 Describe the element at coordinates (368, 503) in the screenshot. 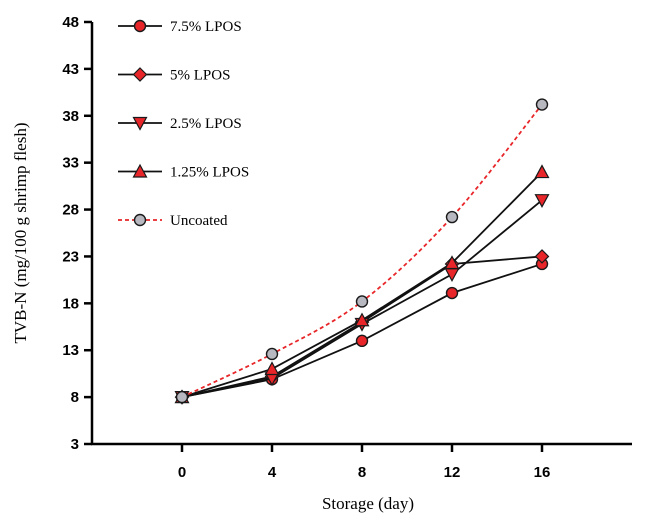

I see `x-axis-title: Storage (day)` at that location.